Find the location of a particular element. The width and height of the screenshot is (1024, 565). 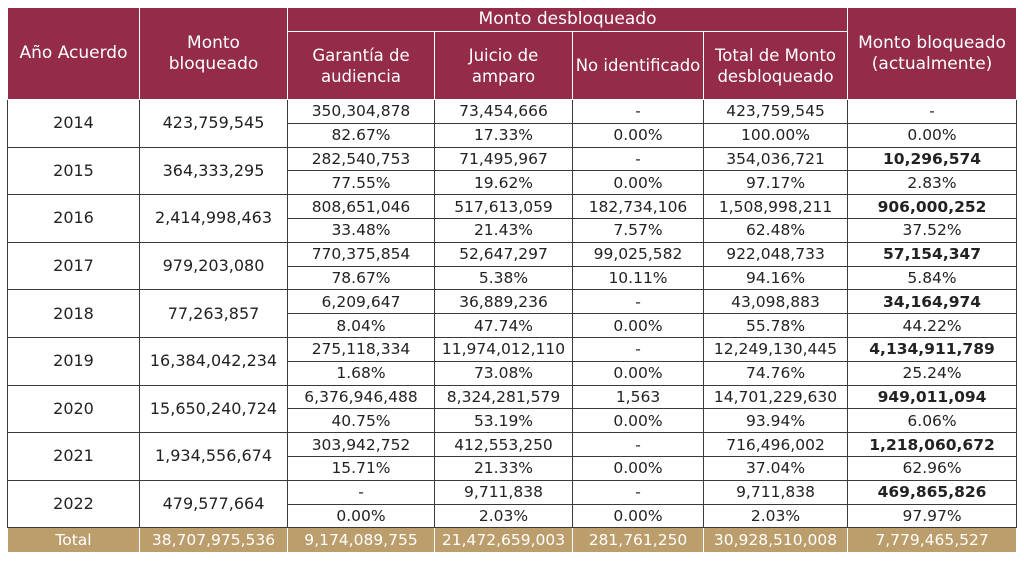

total-cell: 7,779,465,527 is located at coordinates (932, 540).